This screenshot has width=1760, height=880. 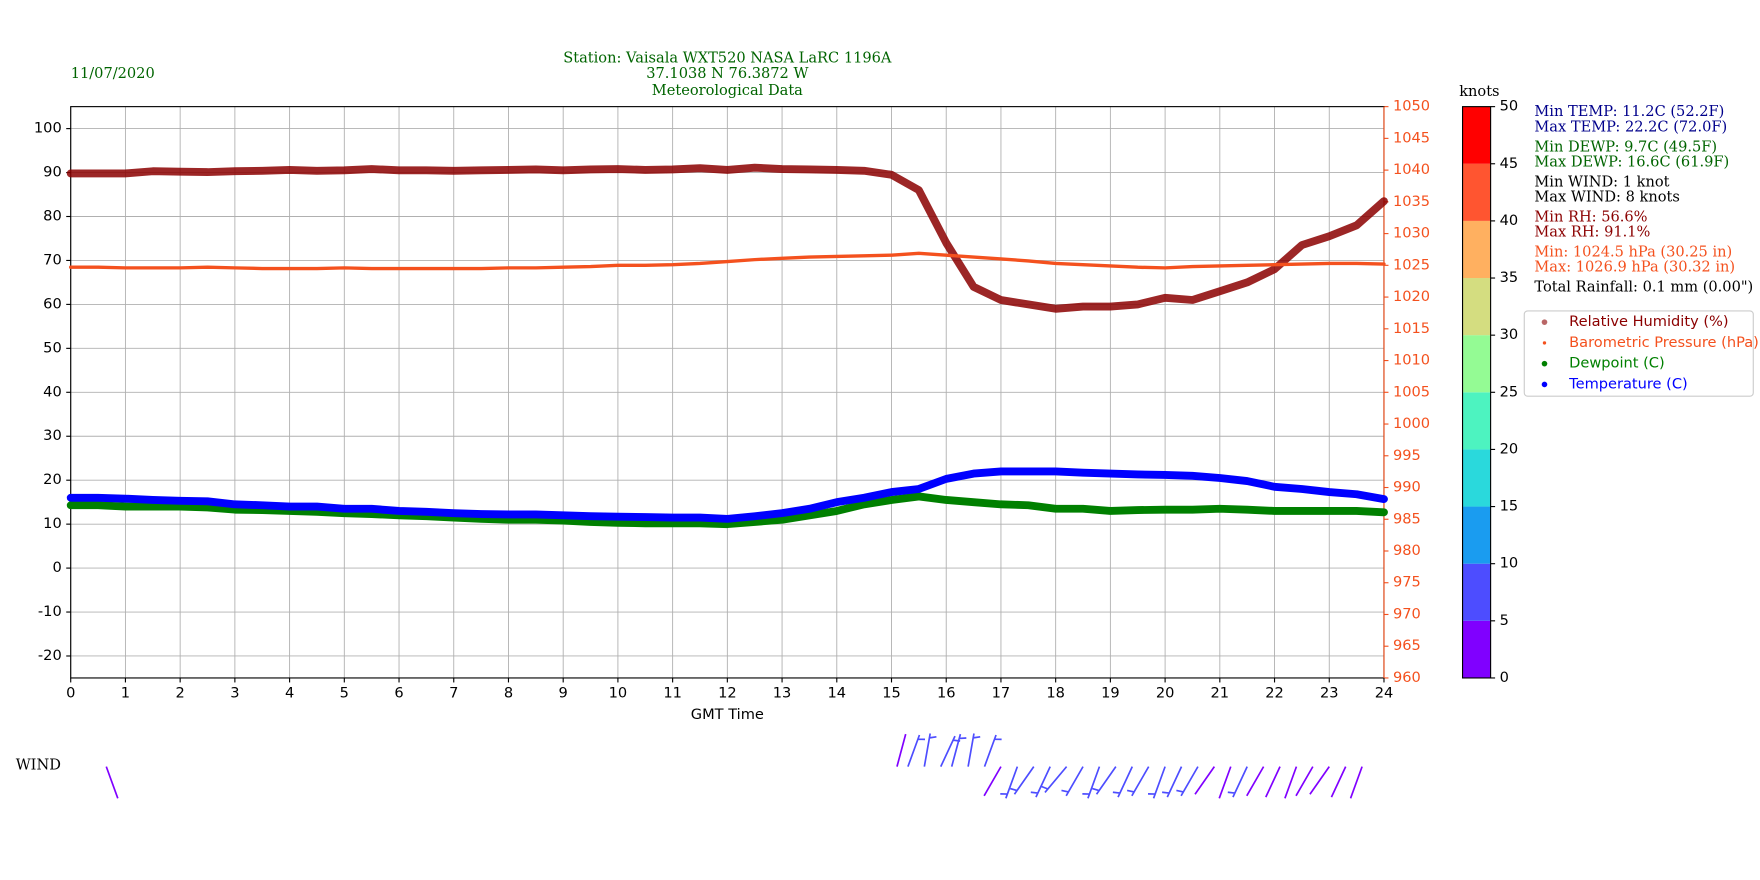 I want to click on legend-label: Relative Humidity (%), so click(x=1648, y=321).